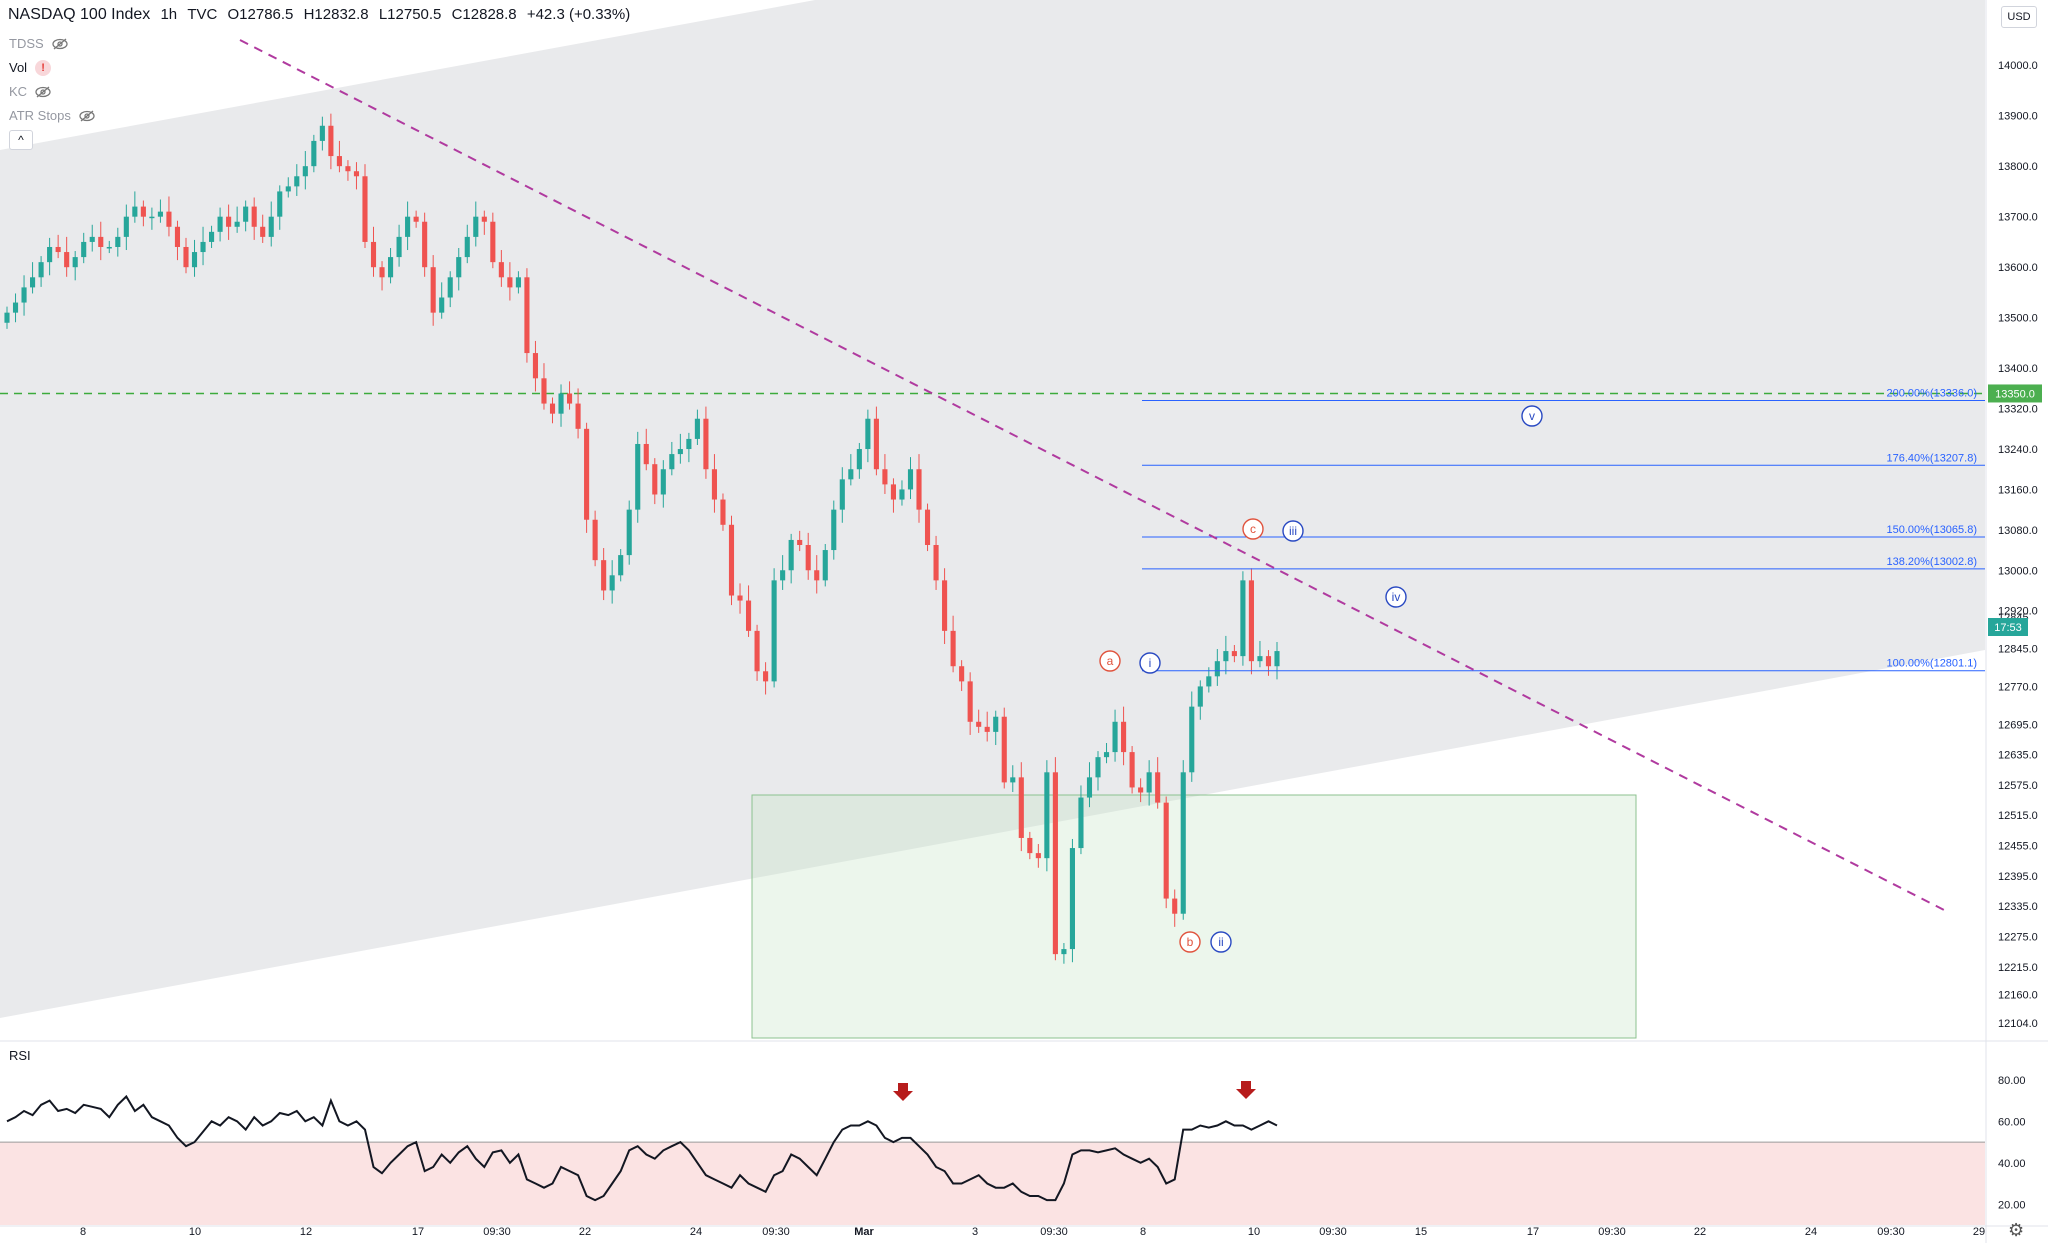 The height and width of the screenshot is (1243, 2048). I want to click on price-tick-label: 13600.0, so click(2018, 268).